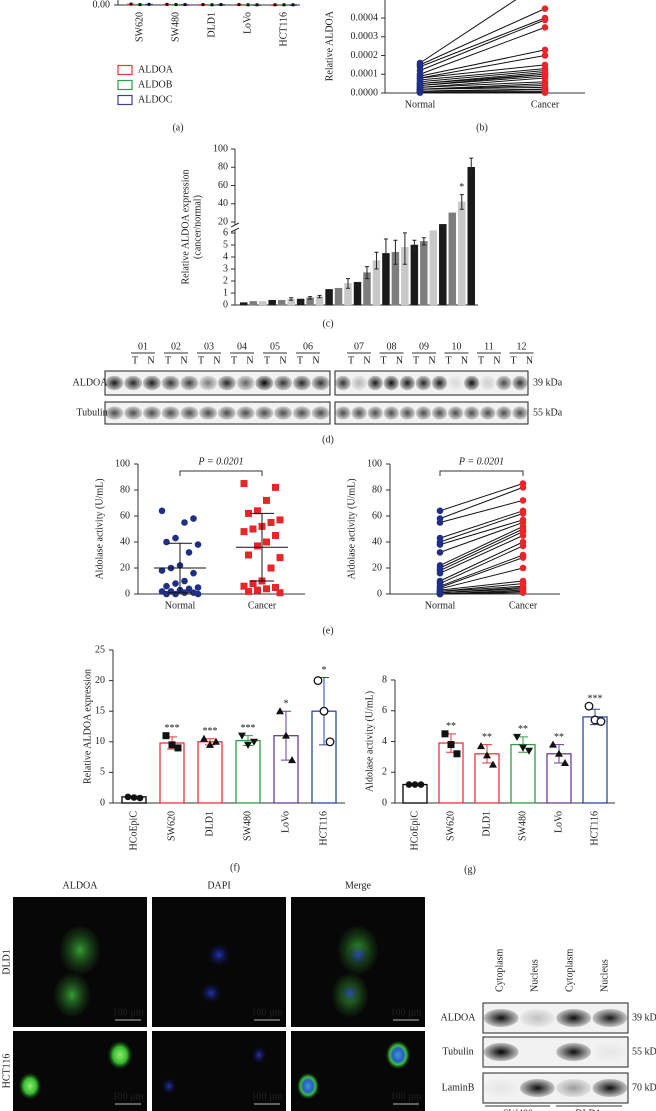  I want to click on significance-mark: **, so click(451, 726).